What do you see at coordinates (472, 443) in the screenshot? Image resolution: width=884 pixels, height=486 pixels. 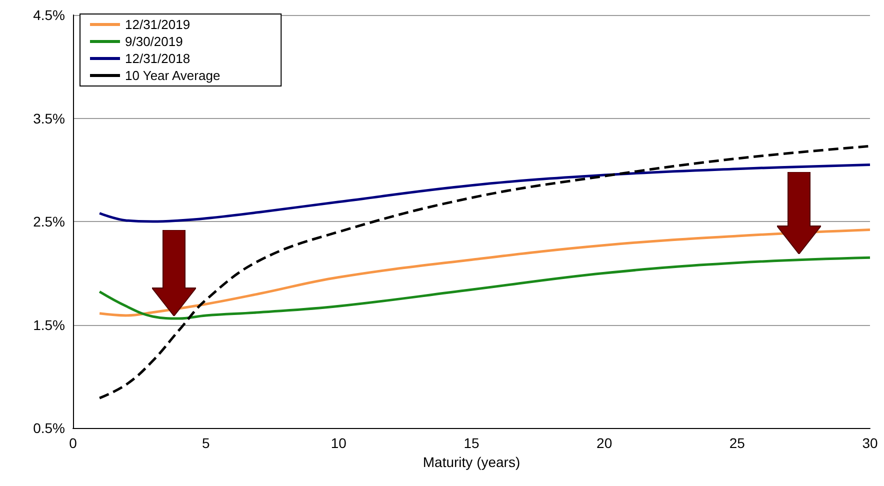 I see `x-tick-label: 15` at bounding box center [472, 443].